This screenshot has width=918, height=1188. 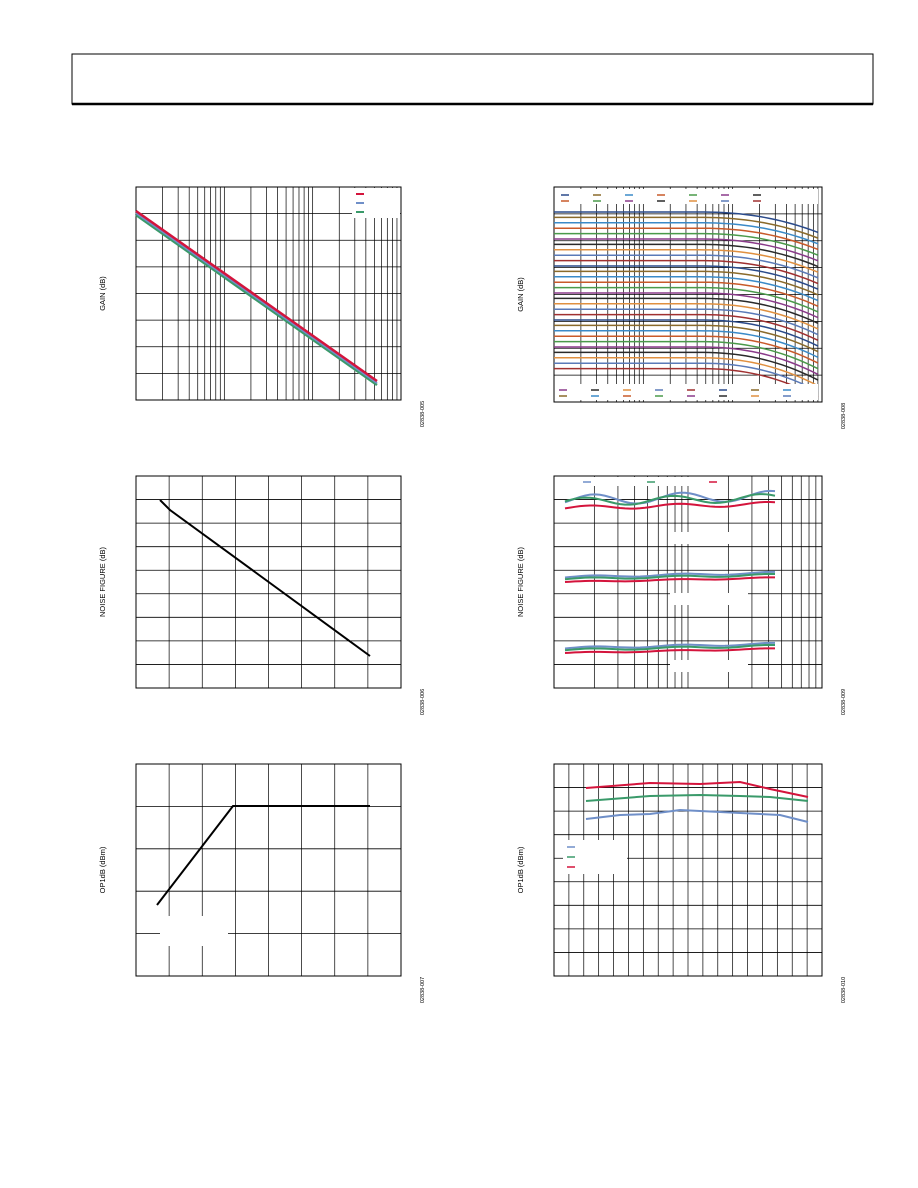 I want to click on figure: NOISE FIGURE (dB) 02838-009, so click(x=681, y=595).